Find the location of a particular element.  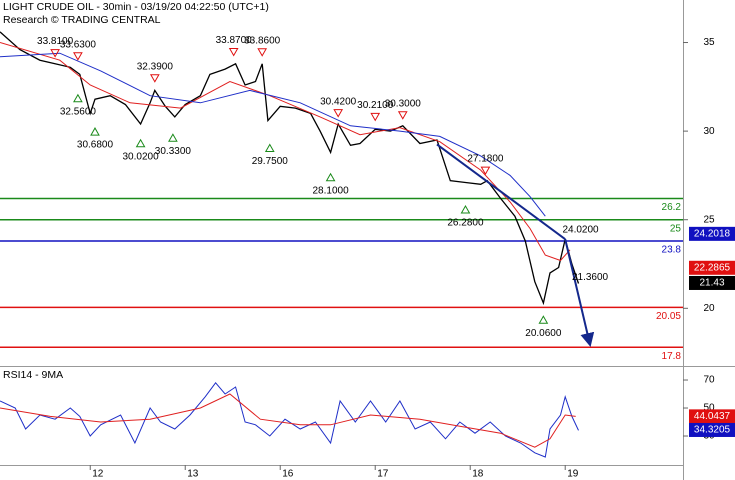

x-tick-label: 12 is located at coordinates (98, 474).